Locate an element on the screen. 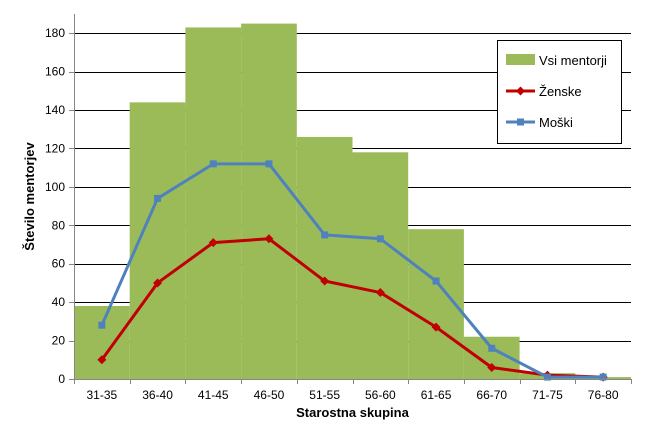 Image resolution: width=647 pixels, height=441 pixels. legend-label--enske: Ženske is located at coordinates (560, 91).